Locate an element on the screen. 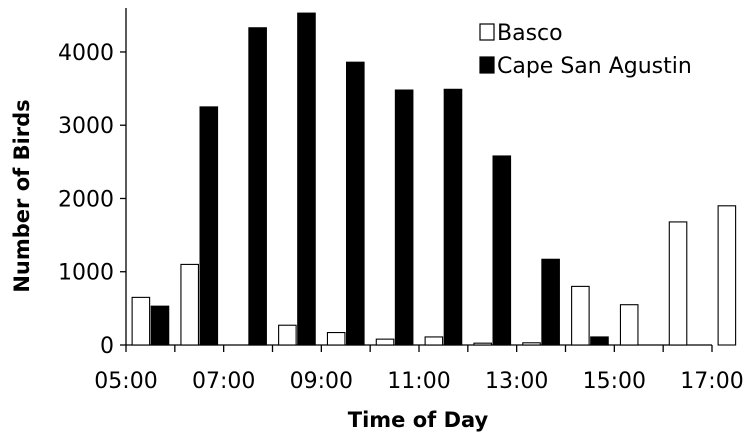  legend-label-basco: Basco is located at coordinates (530, 33).